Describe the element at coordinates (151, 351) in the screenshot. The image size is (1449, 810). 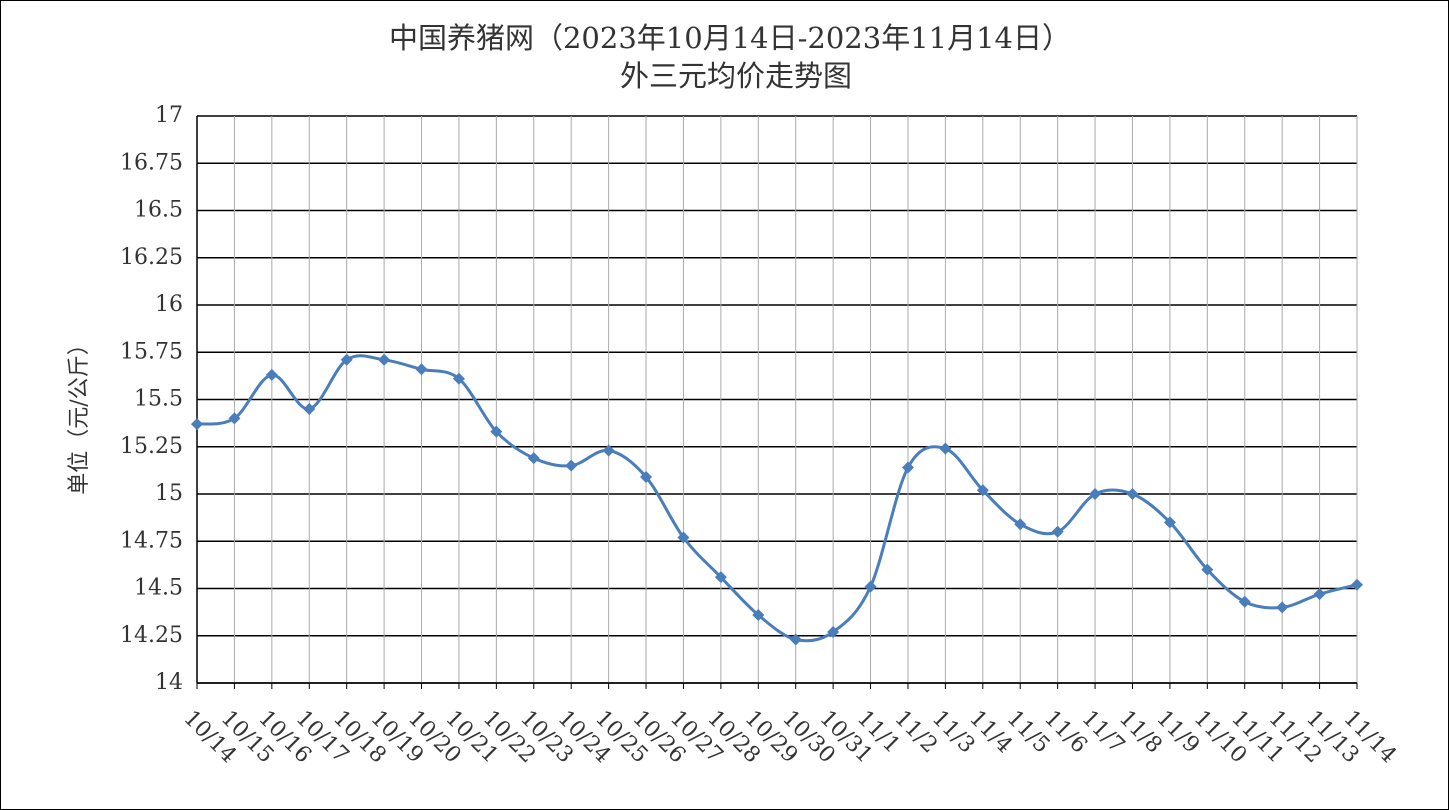
I see `y-tick-label: 15.75` at that location.